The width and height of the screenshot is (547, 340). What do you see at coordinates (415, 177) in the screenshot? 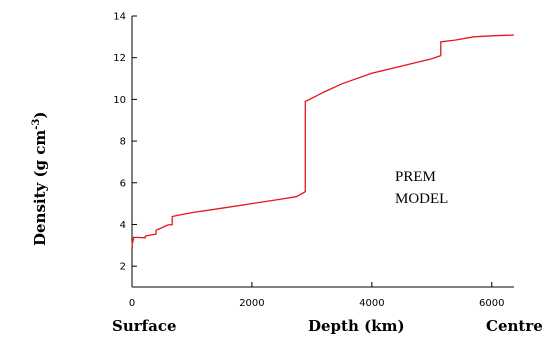
I see `annotation-prem: PREM` at bounding box center [415, 177].